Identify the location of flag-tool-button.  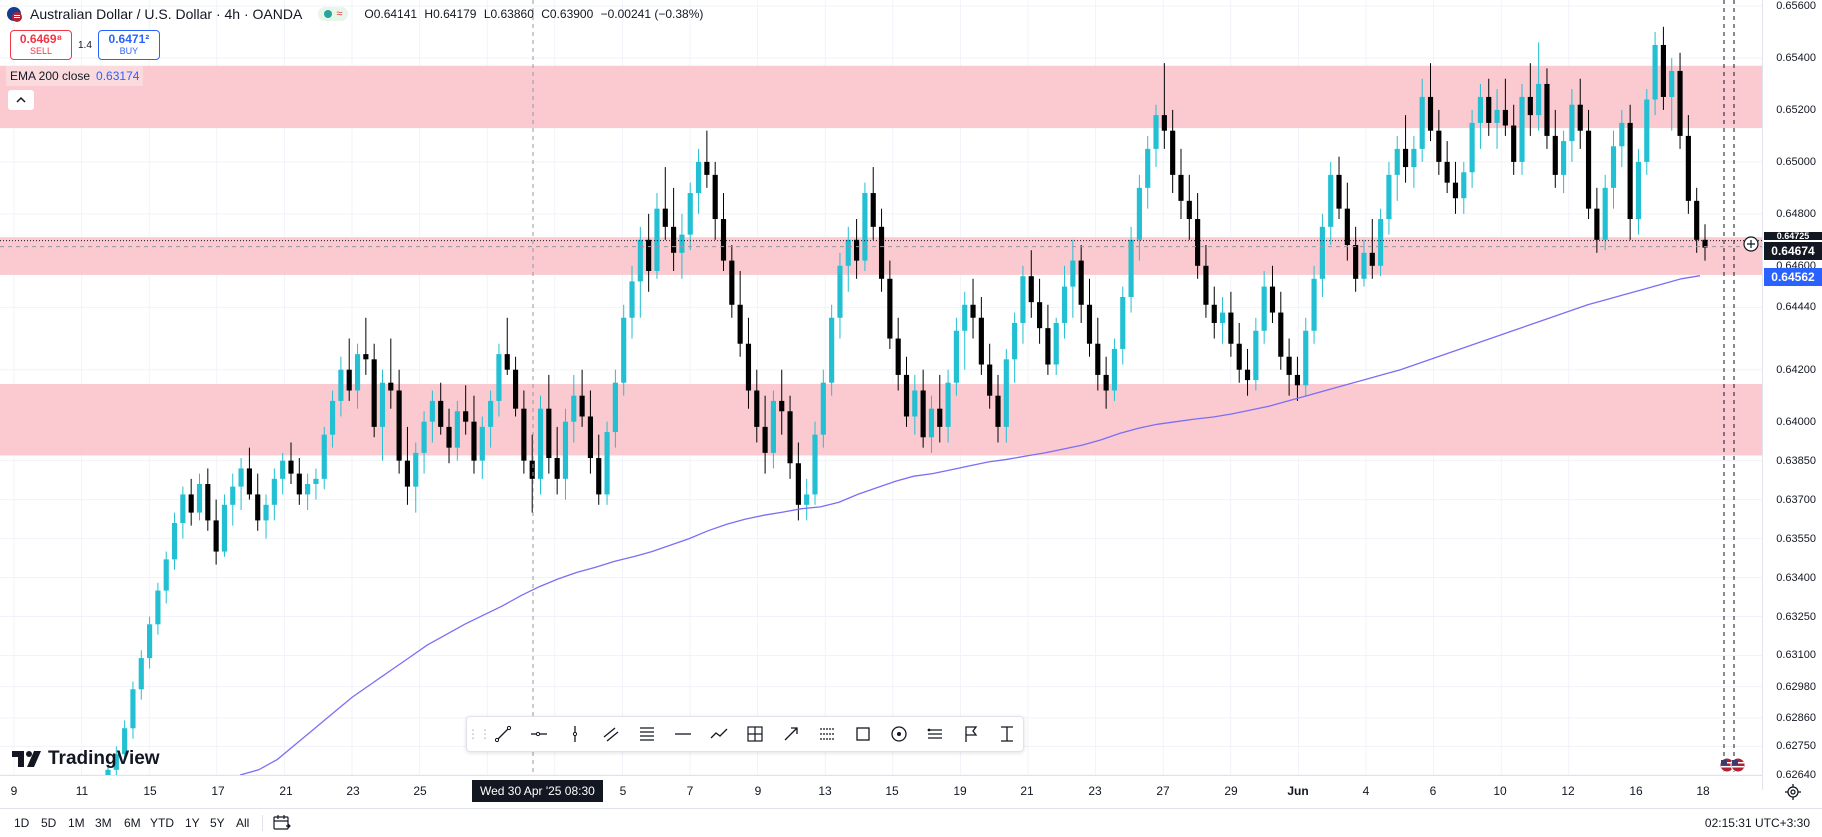
(971, 734).